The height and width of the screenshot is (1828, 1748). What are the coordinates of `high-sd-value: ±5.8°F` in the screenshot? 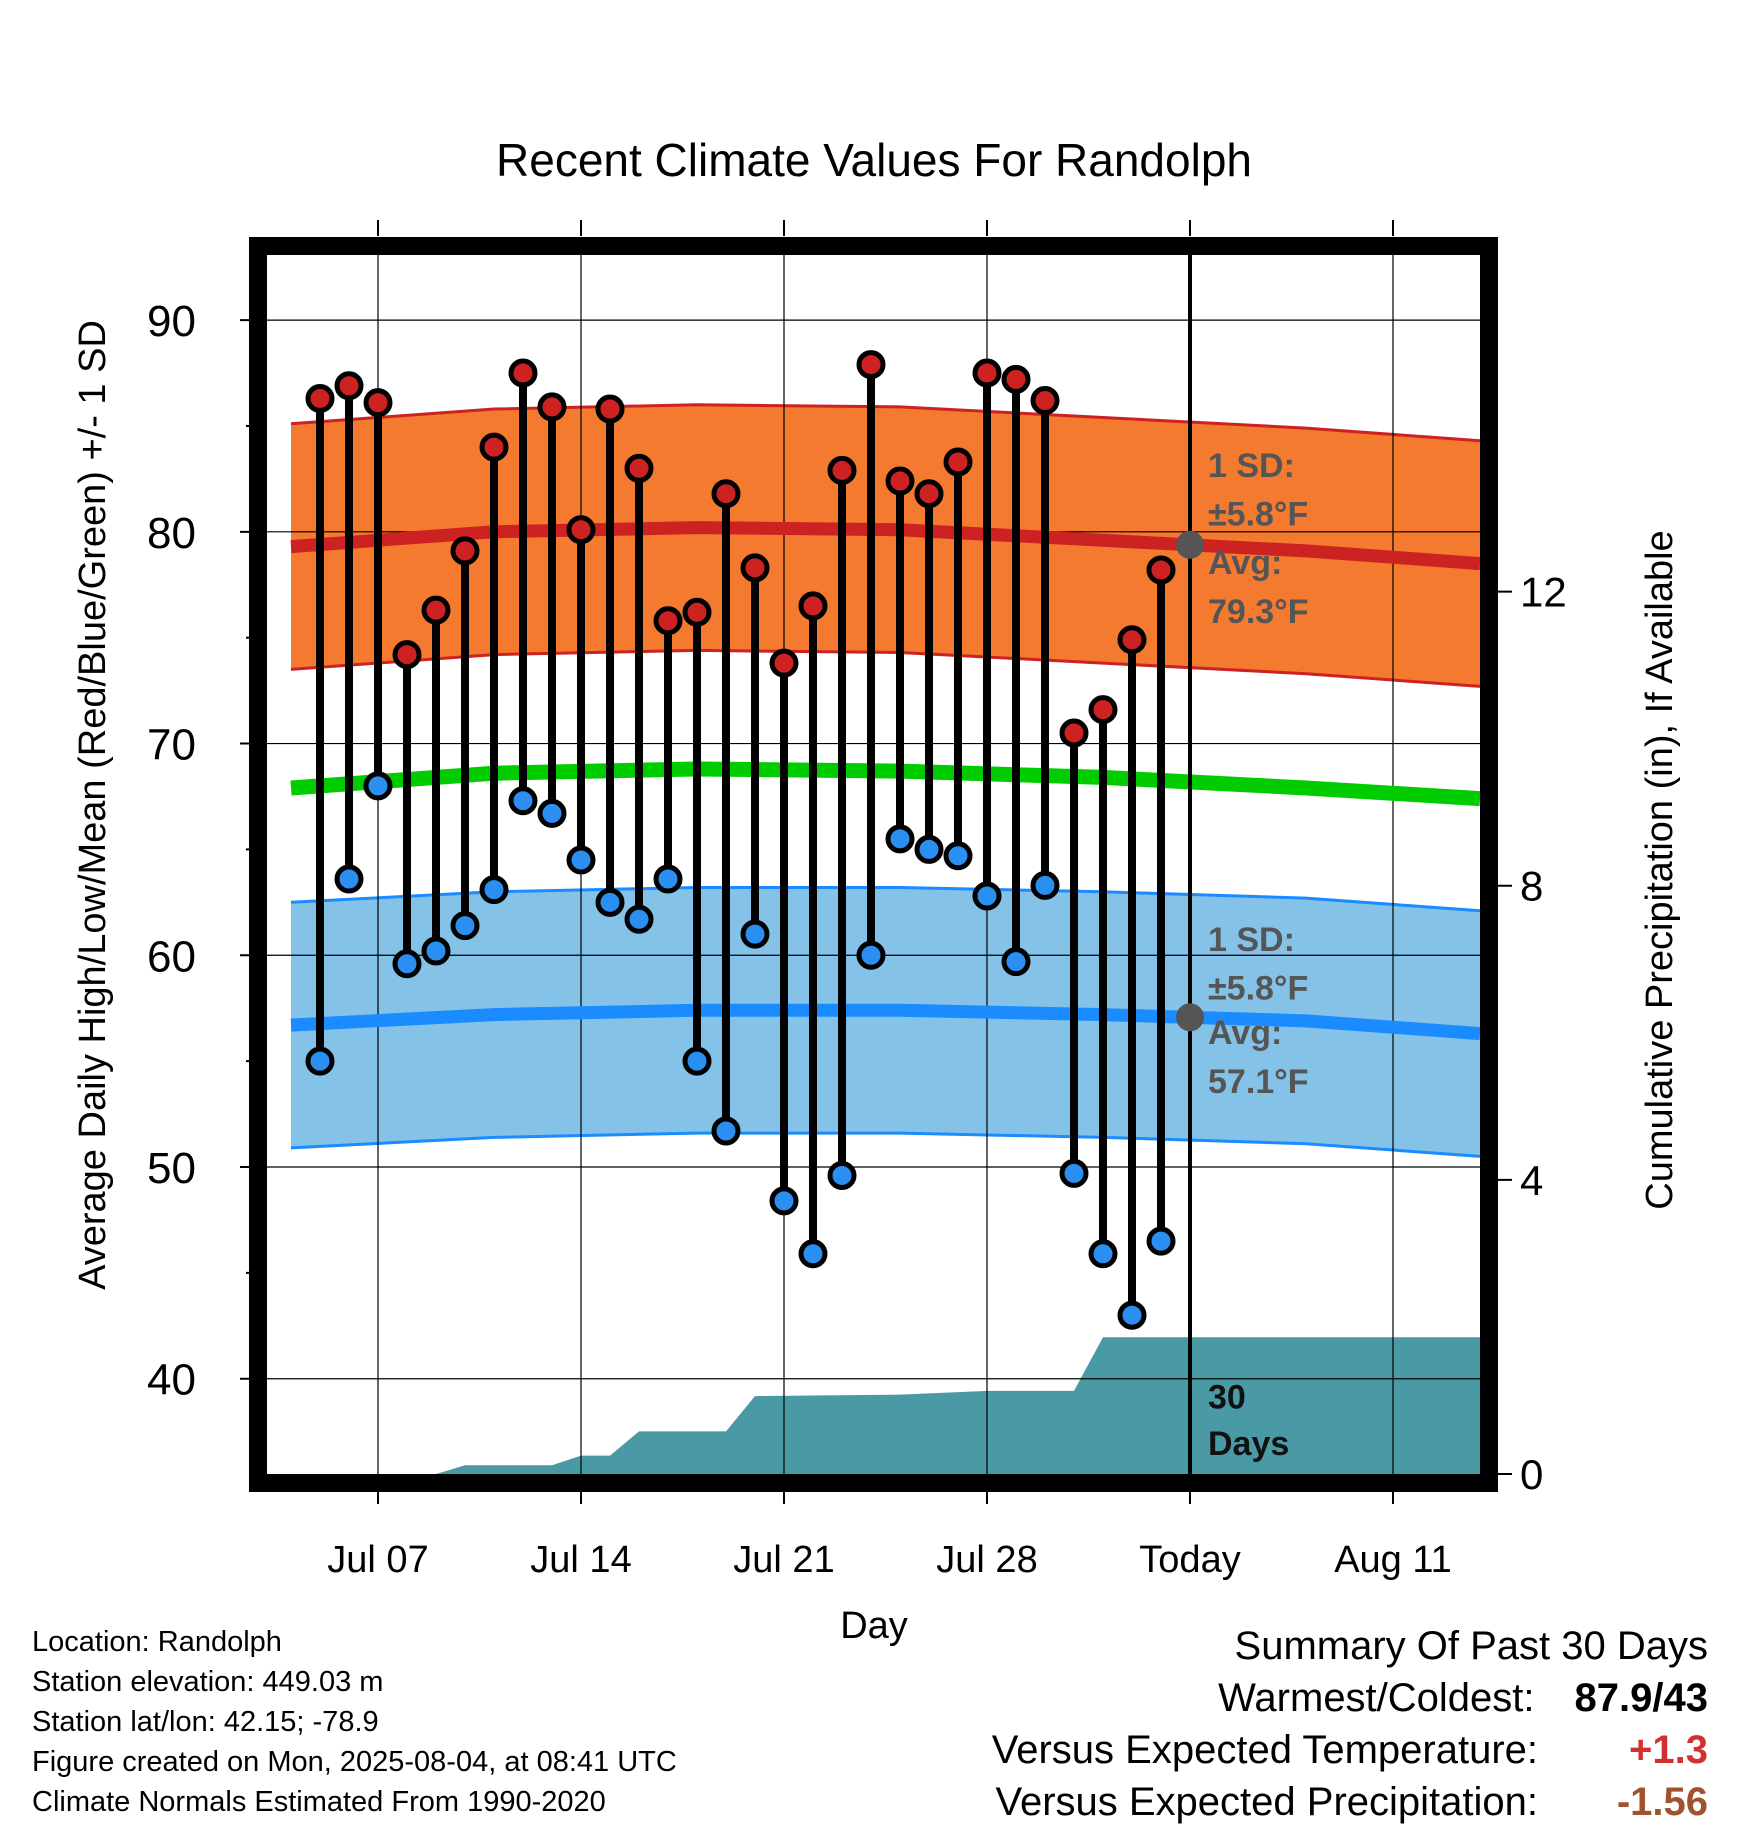 It's located at (1258, 514).